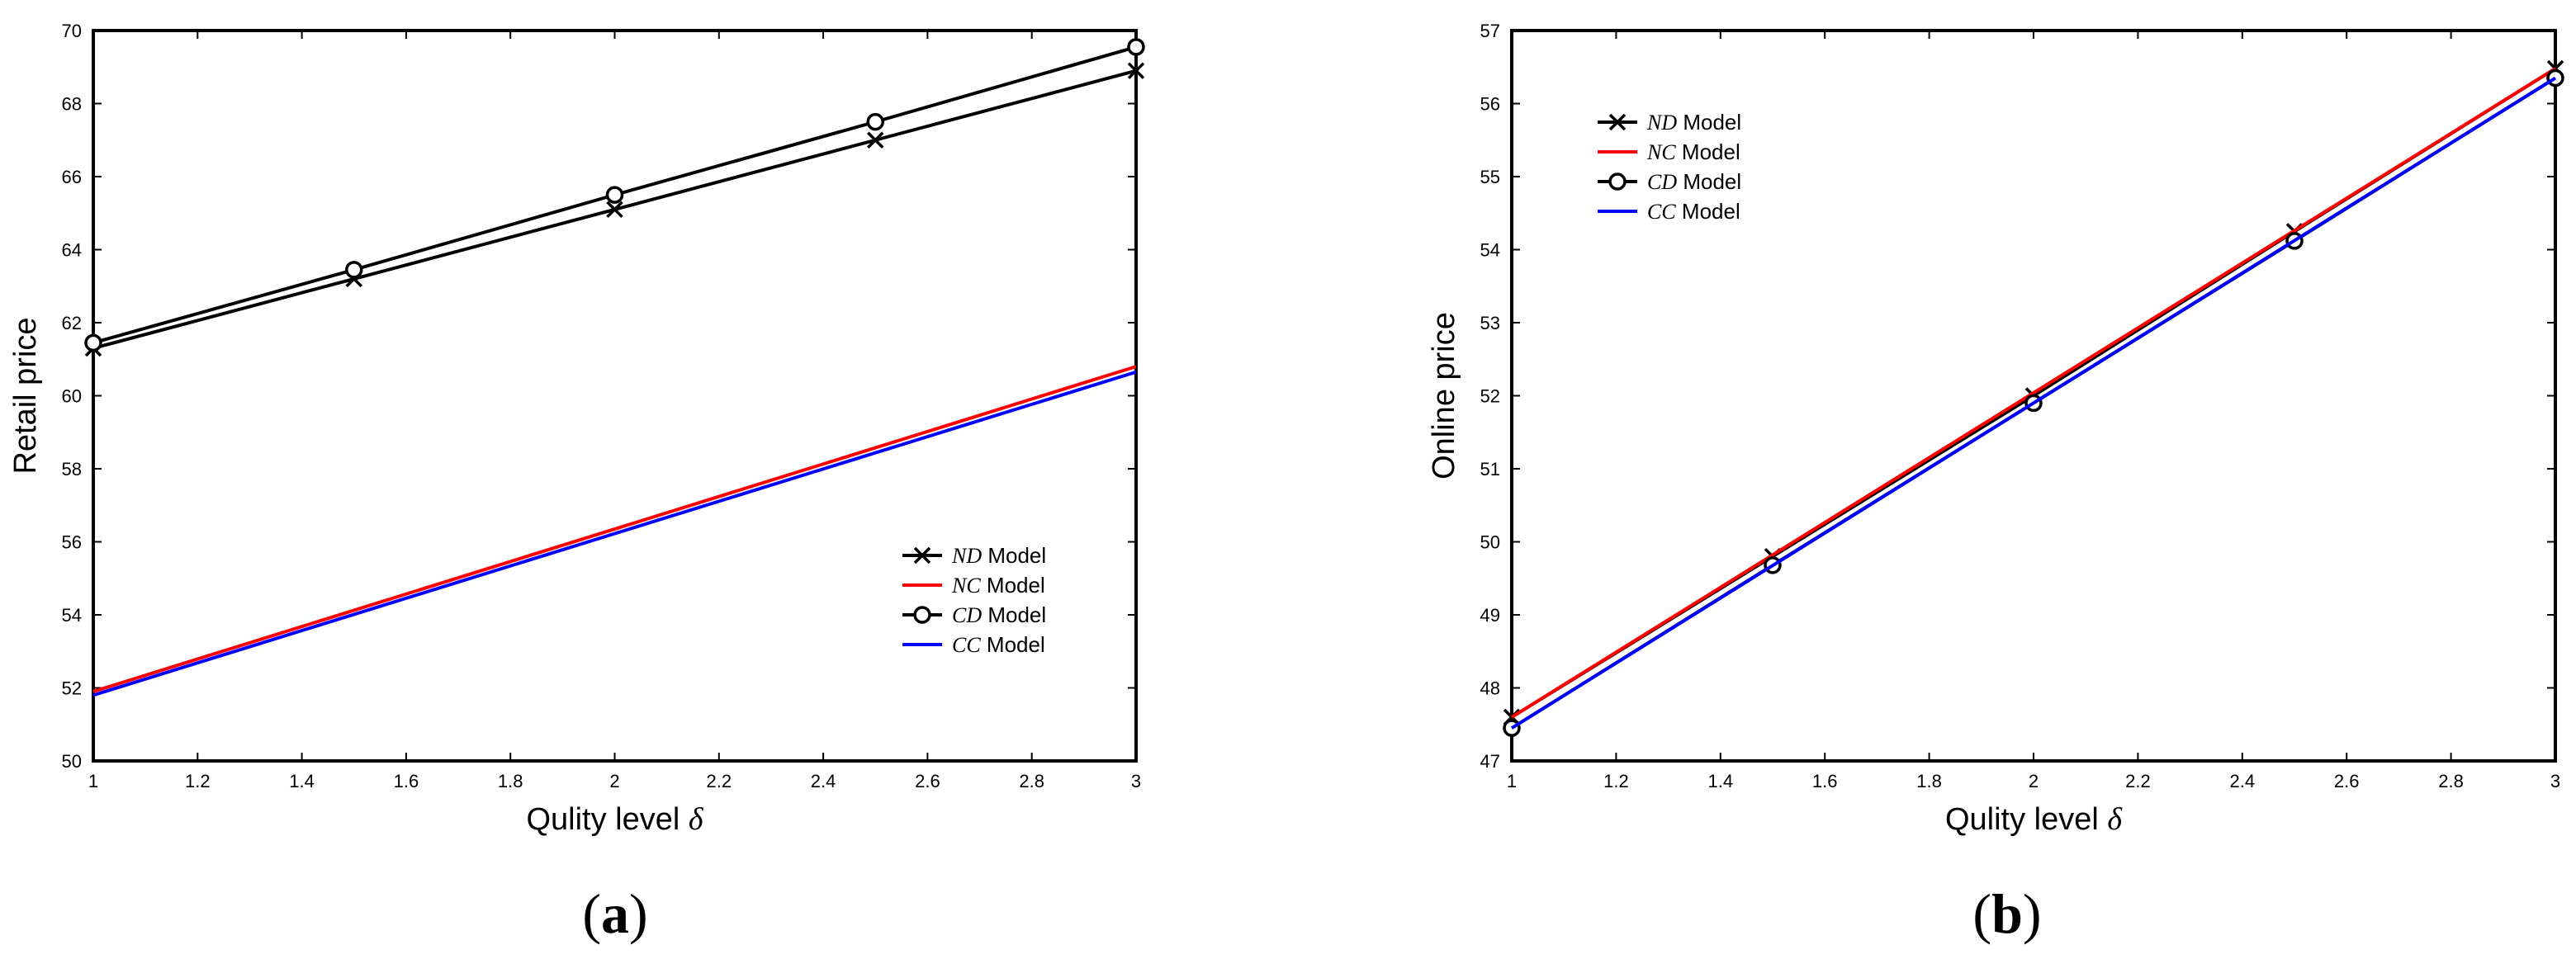 This screenshot has width=2576, height=959. I want to click on y-tick-label: 51, so click(1490, 470).